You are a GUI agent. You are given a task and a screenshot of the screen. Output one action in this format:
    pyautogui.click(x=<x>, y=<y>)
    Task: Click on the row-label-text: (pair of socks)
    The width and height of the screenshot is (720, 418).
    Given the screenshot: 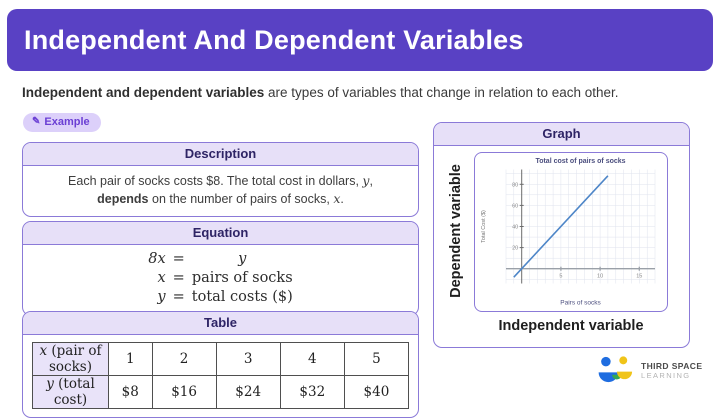 What is the action you would take?
    pyautogui.click(x=74, y=359)
    